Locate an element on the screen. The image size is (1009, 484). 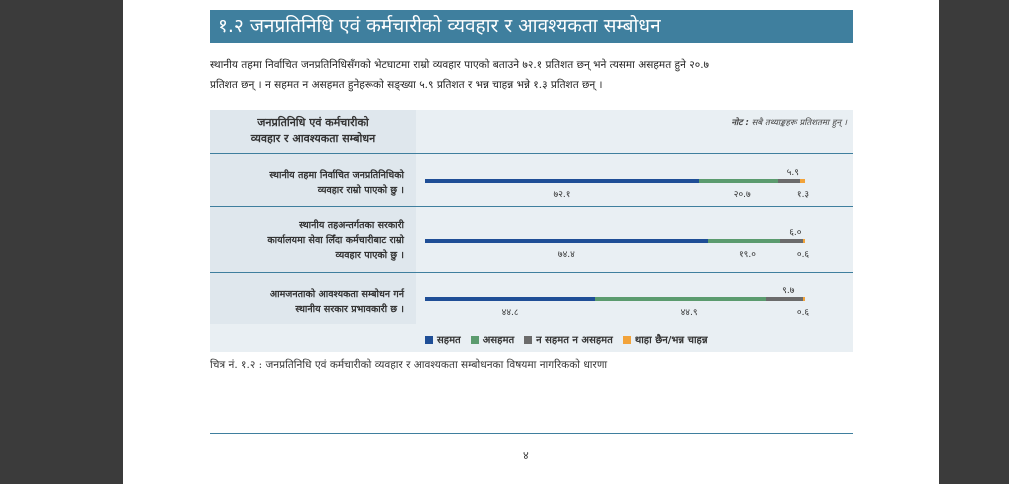
chart-label-column is located at coordinates (313, 217).